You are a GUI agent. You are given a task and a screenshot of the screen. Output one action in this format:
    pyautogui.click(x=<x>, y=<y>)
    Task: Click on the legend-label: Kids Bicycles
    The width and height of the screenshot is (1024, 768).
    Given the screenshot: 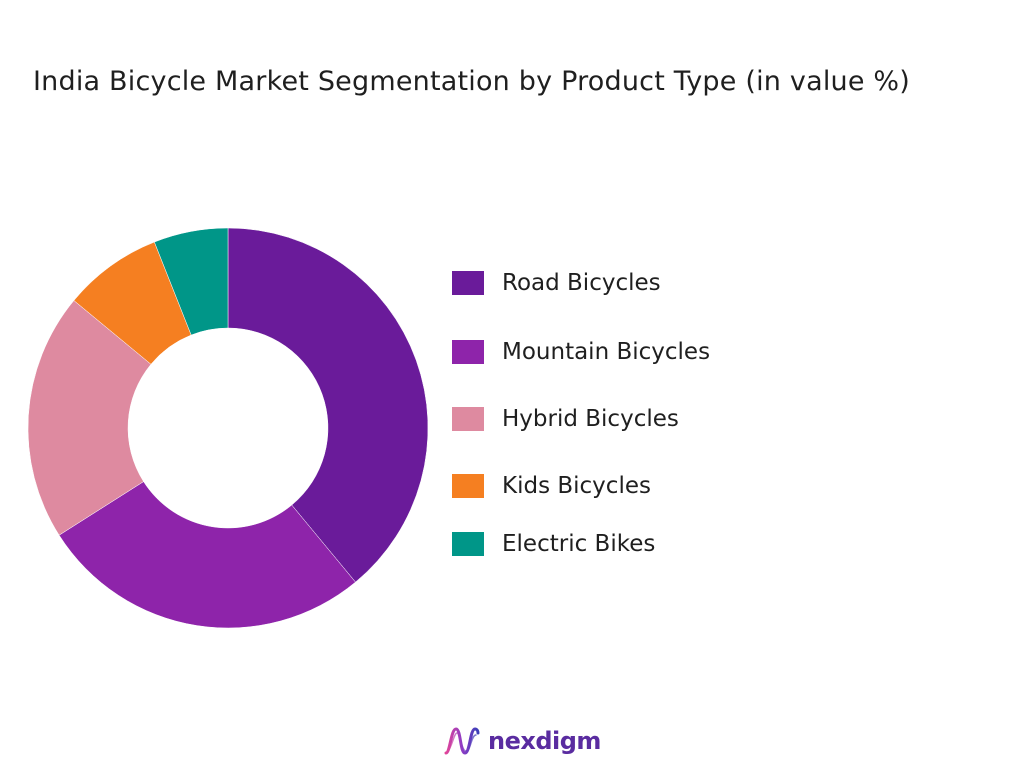 What is the action you would take?
    pyautogui.click(x=576, y=486)
    